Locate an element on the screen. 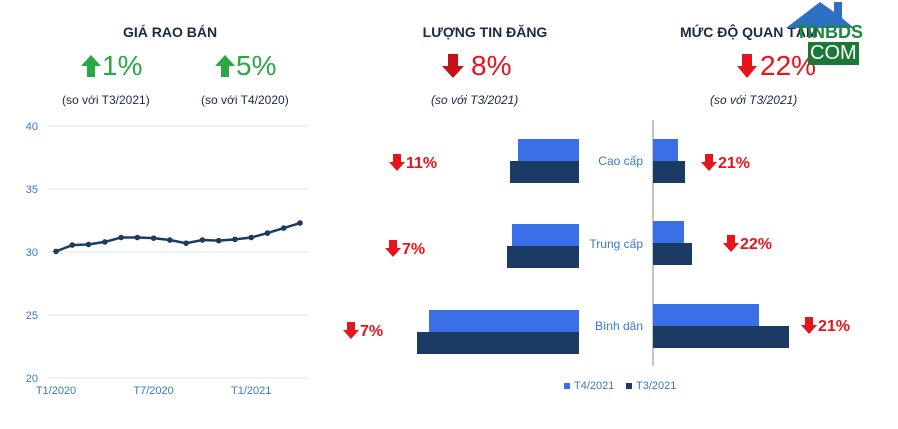 Image resolution: width=898 pixels, height=429 pixels. change-annotation: 22% is located at coordinates (747, 244).